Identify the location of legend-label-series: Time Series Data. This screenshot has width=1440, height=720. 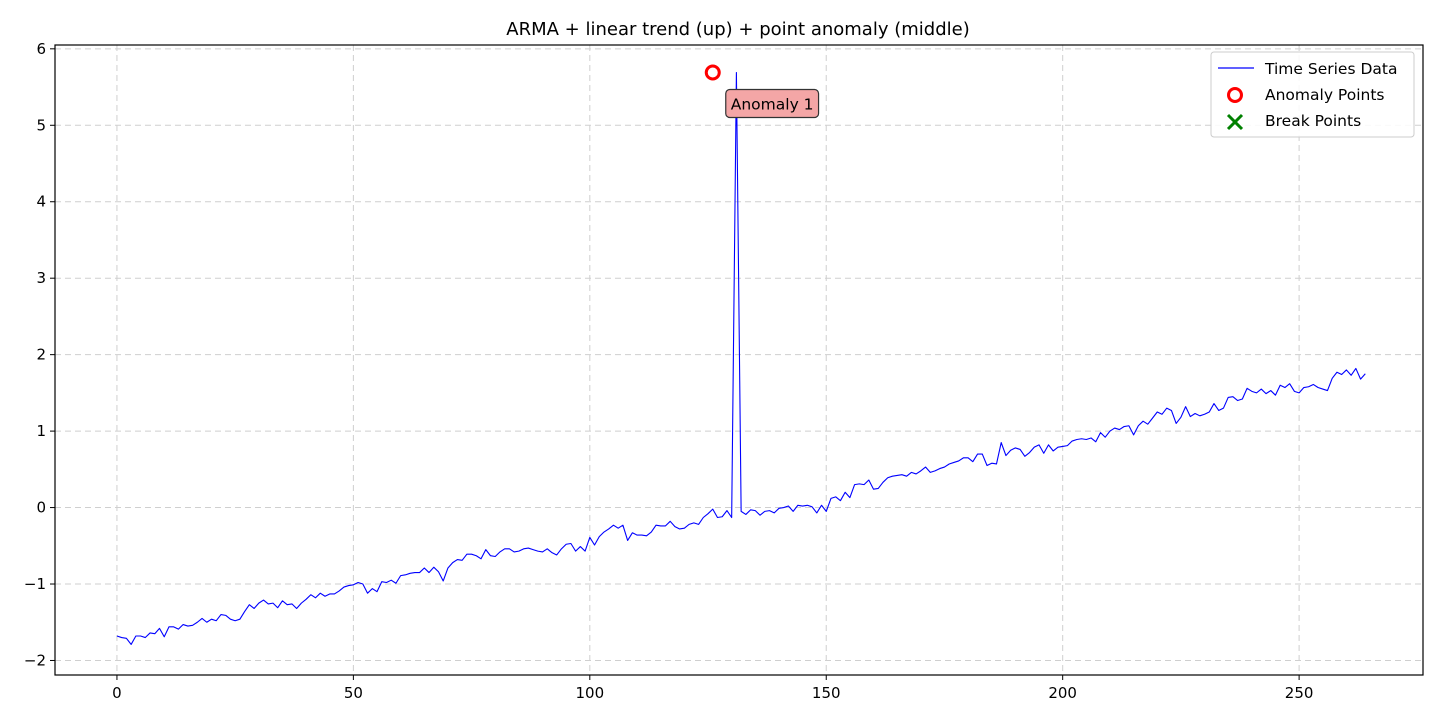
(1330, 69).